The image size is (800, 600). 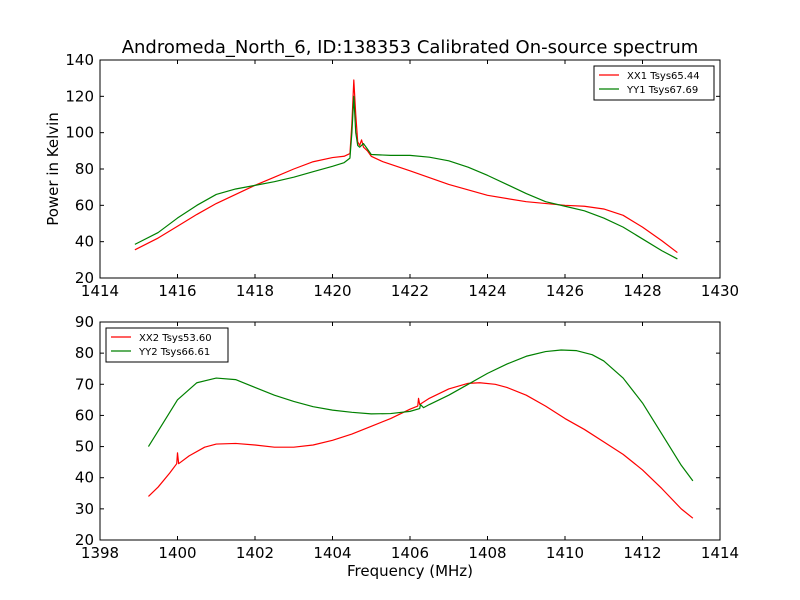 I want to click on y-tick-label: 140, so click(x=79, y=60).